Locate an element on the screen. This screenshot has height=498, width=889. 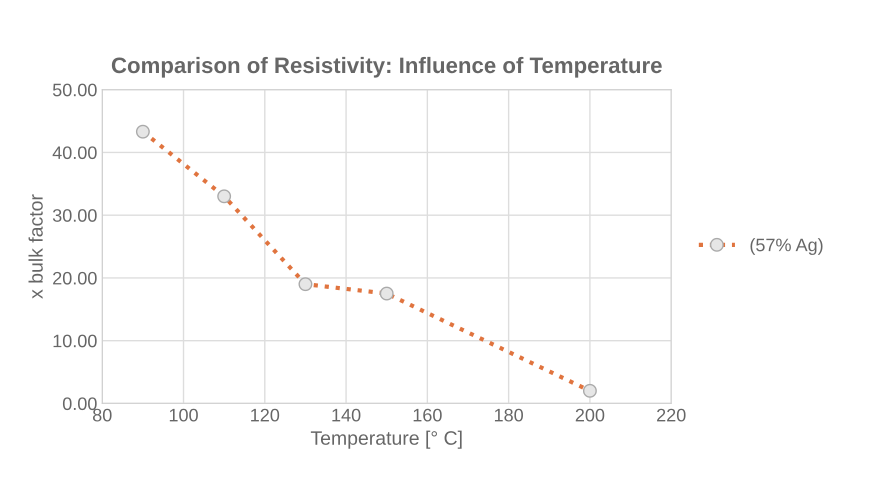
y-axis-title: x bulk factor is located at coordinates (35, 246).